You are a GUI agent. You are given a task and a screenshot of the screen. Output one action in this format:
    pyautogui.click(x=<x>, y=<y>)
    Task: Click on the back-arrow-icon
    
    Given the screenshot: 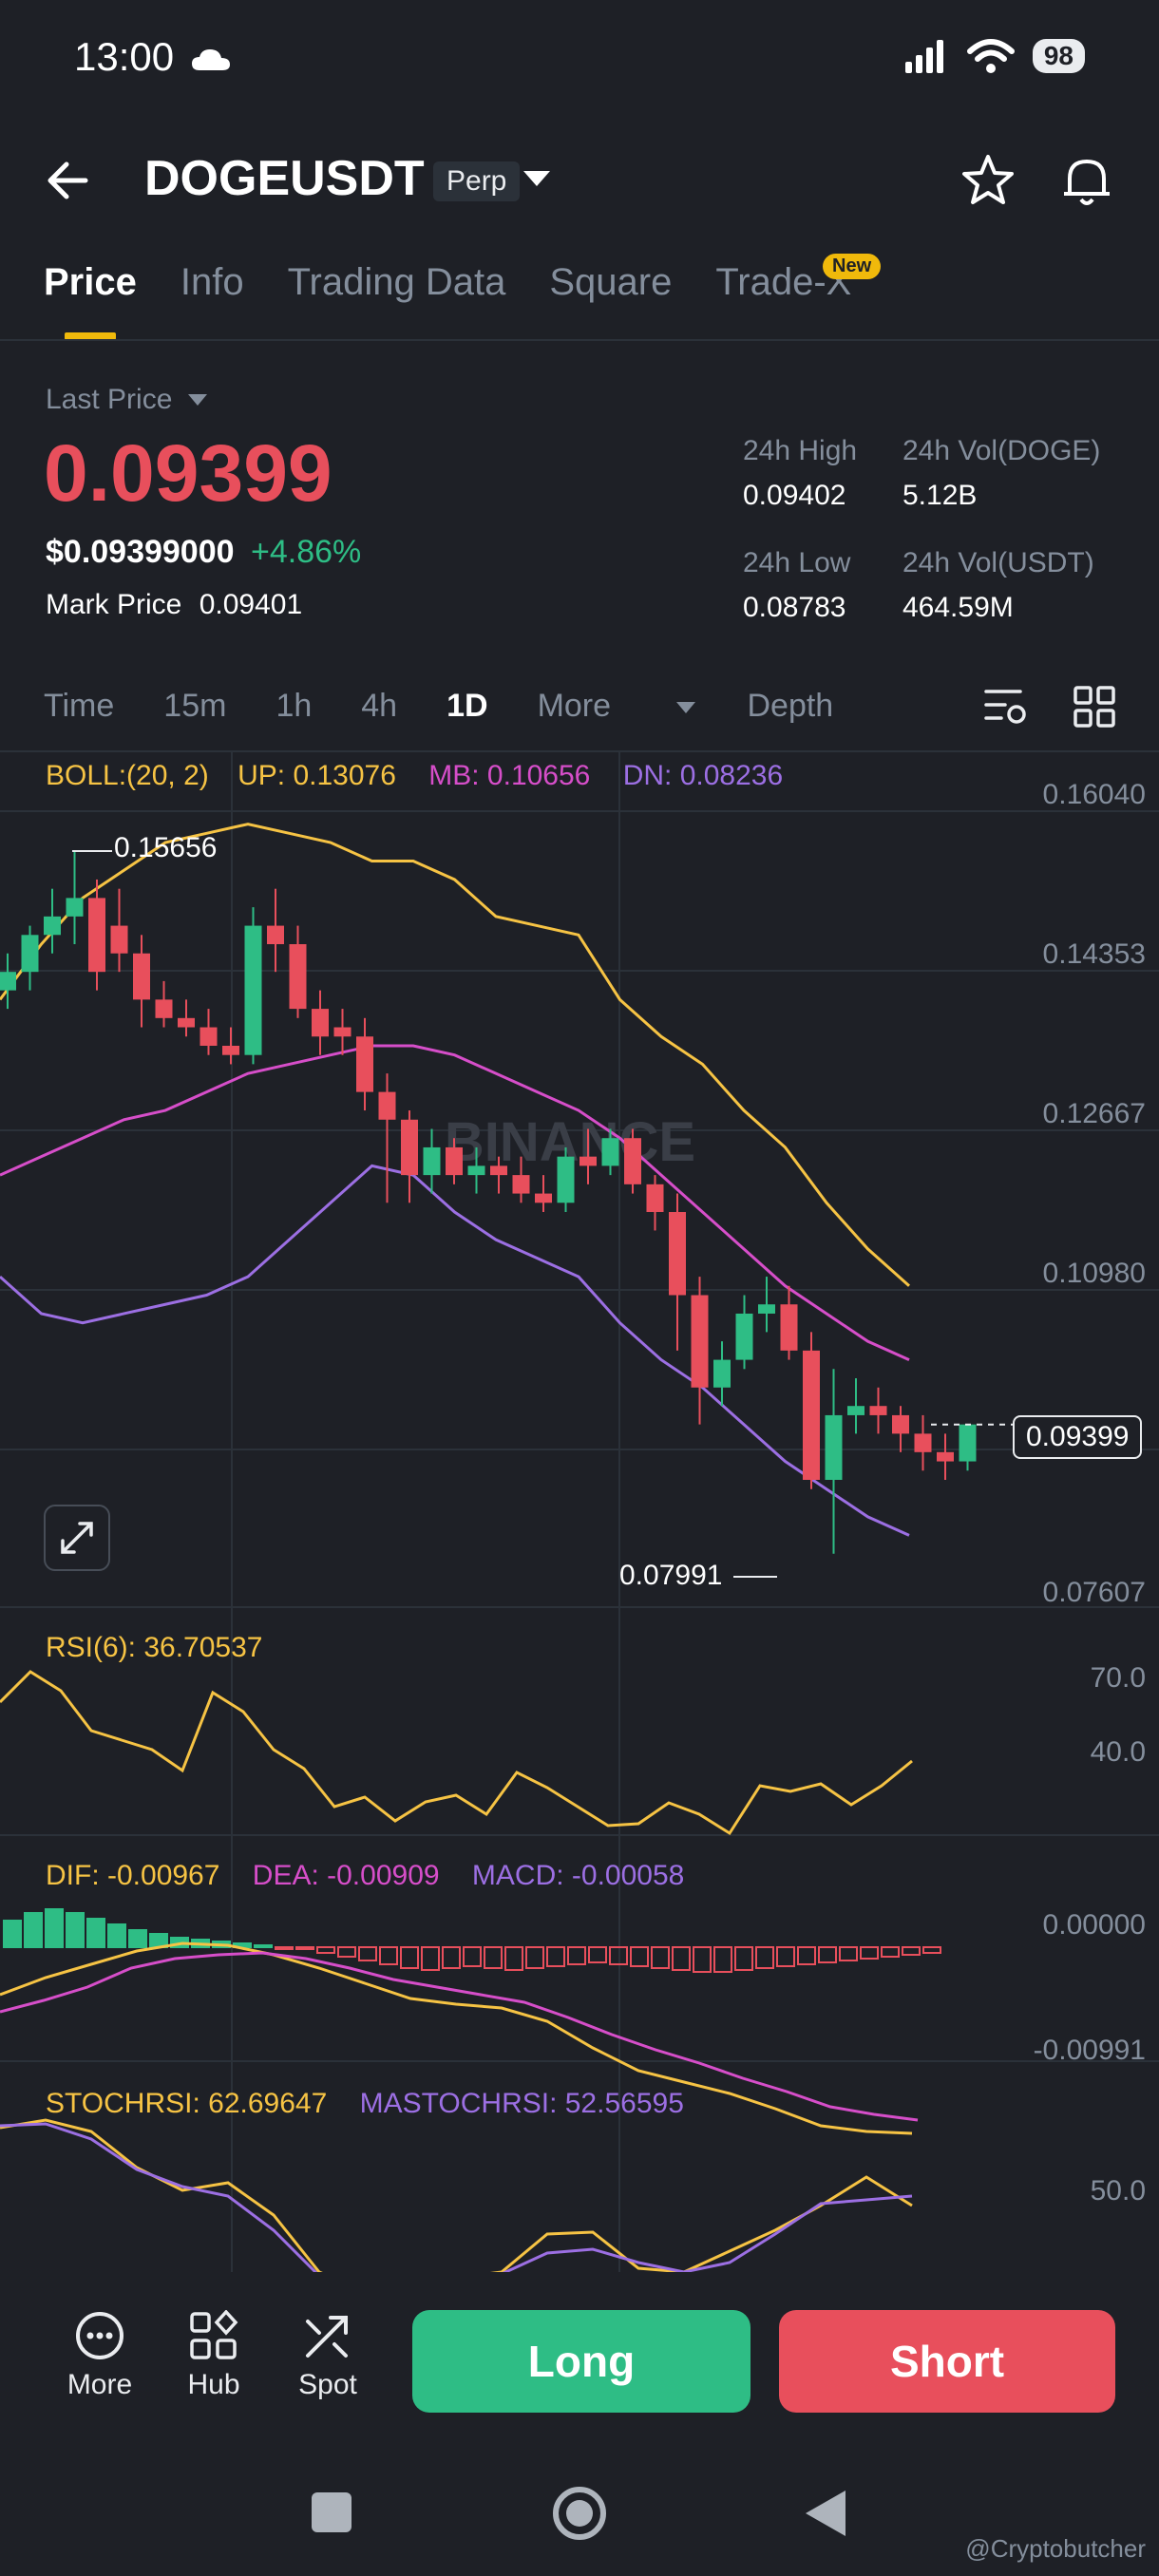 What is the action you would take?
    pyautogui.click(x=72, y=180)
    